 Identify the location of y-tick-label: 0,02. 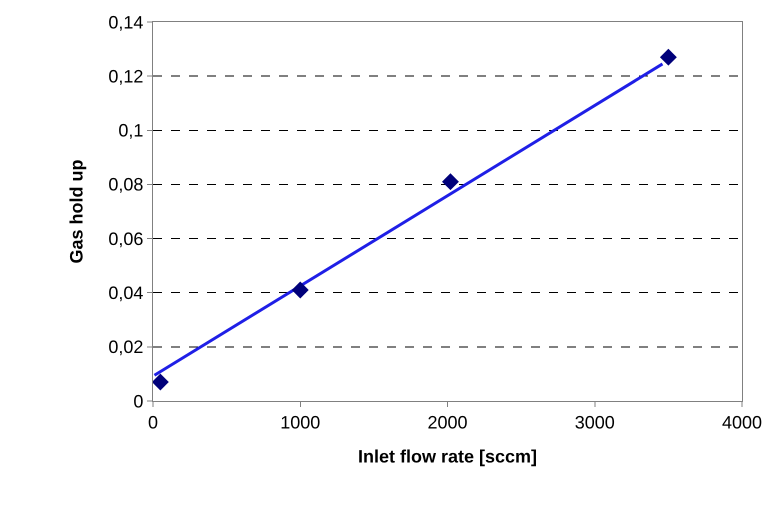
(126, 347).